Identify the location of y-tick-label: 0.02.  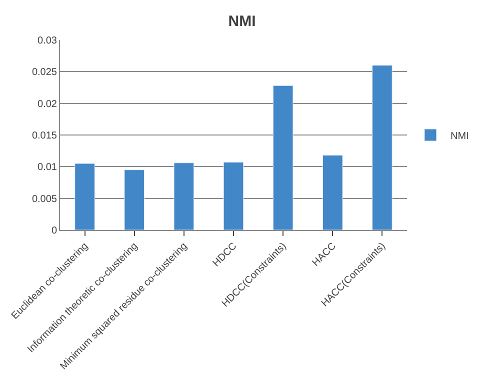
(48, 104).